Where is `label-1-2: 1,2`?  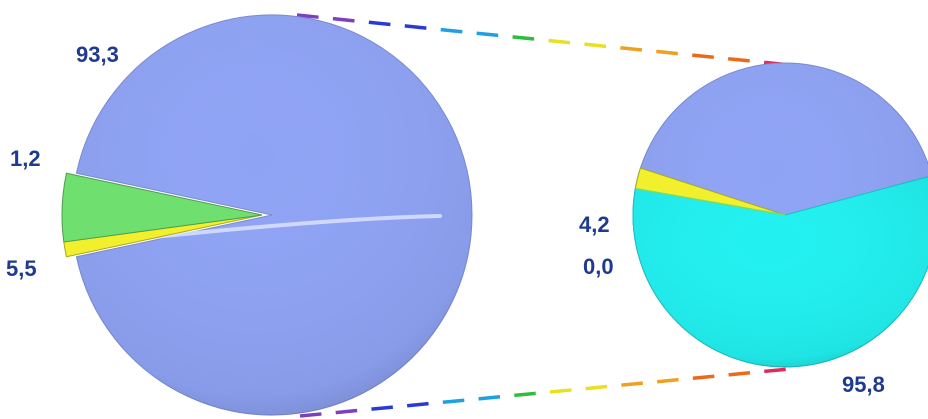
label-1-2: 1,2 is located at coordinates (25, 158).